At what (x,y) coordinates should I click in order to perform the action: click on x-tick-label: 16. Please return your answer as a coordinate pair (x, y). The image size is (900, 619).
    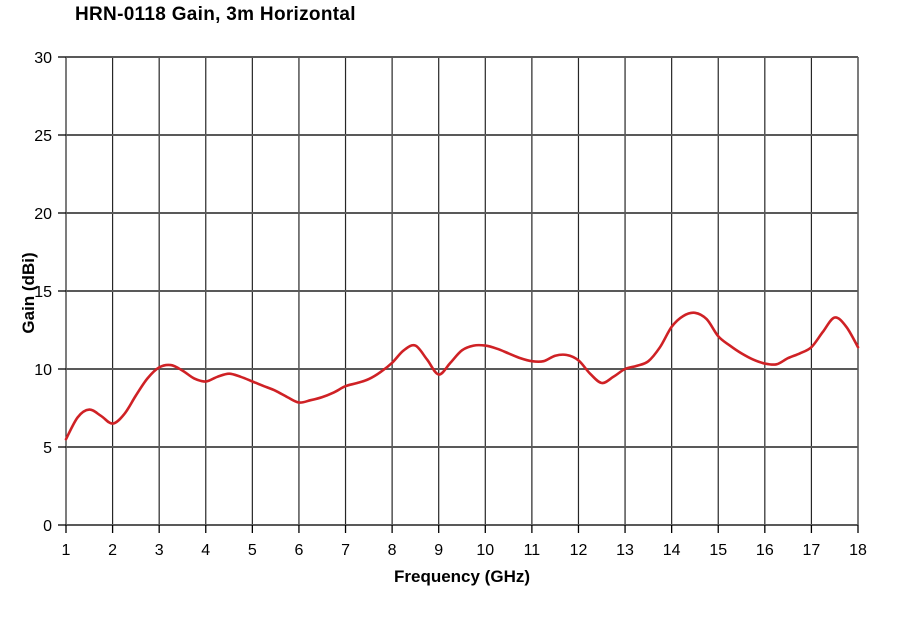
    Looking at the image, I should click on (765, 550).